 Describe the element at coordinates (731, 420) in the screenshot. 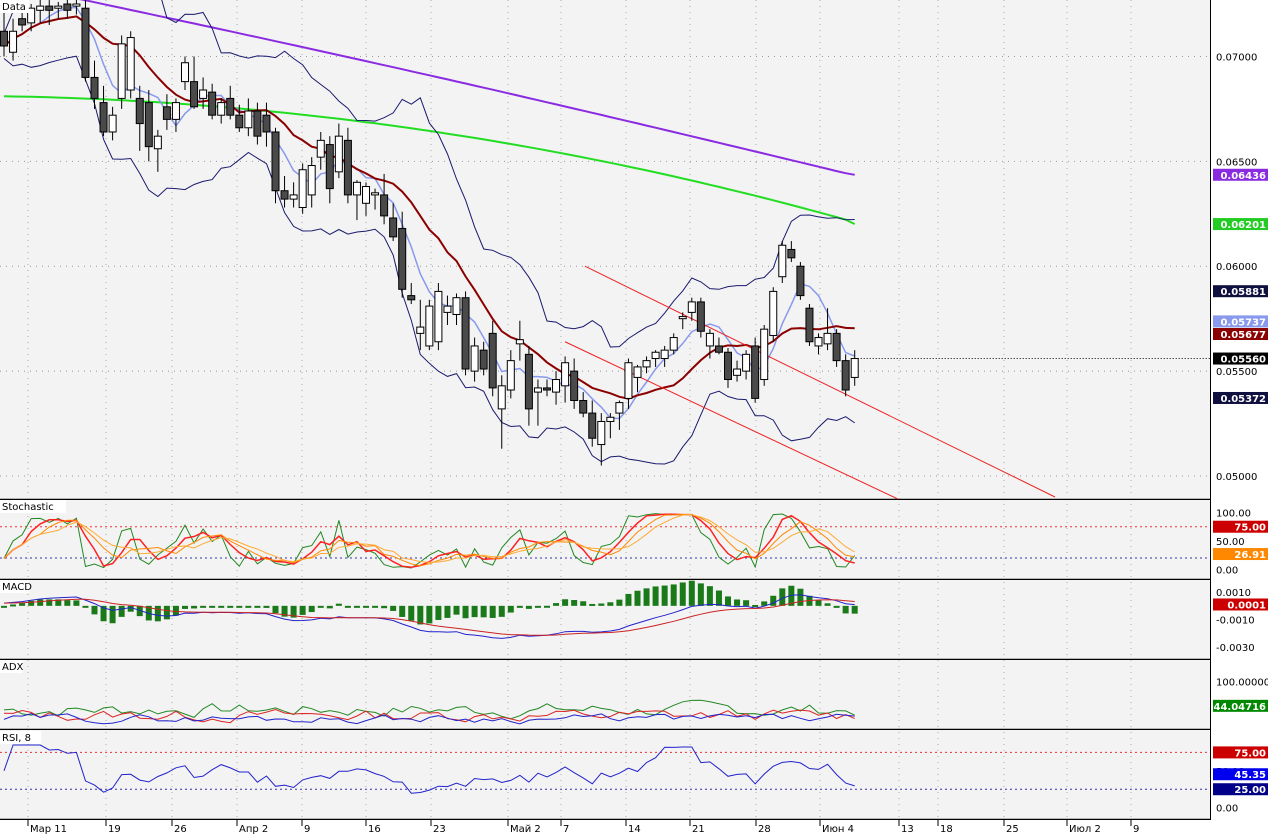

I see `trend-channel-lower` at that location.